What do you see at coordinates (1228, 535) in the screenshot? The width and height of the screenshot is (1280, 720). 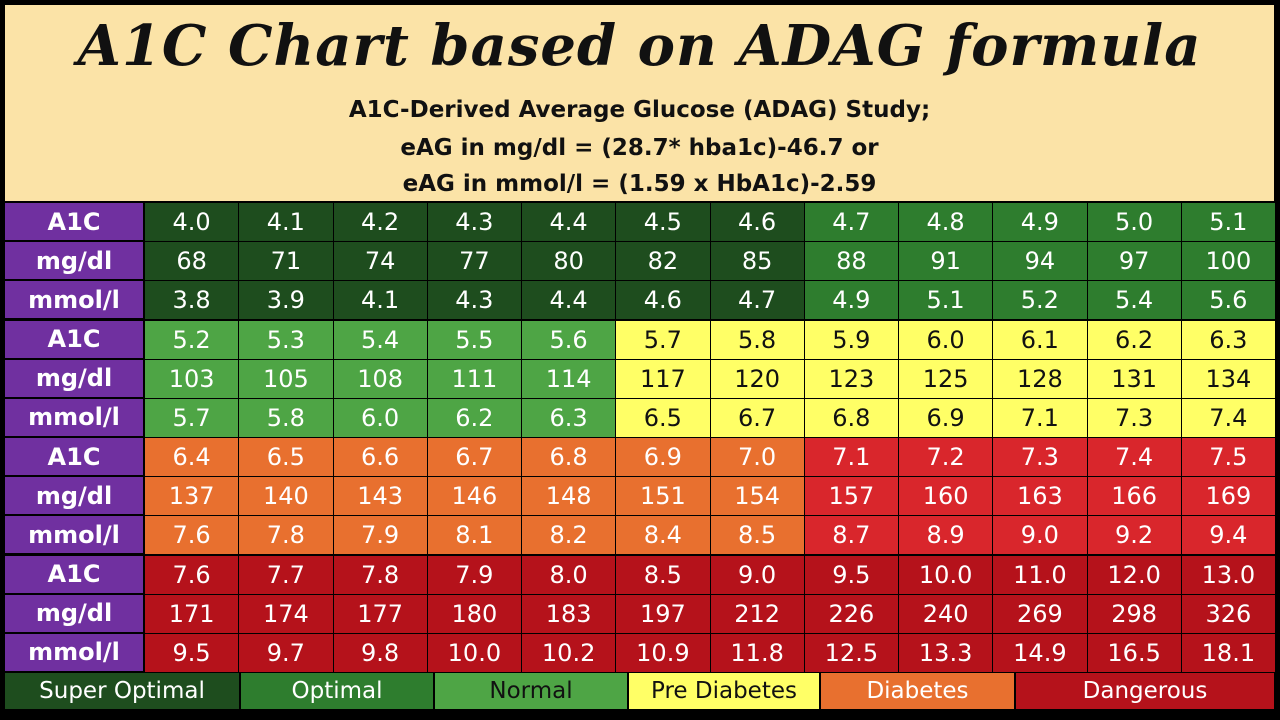 I see `table-cell-mmol: 9.4` at bounding box center [1228, 535].